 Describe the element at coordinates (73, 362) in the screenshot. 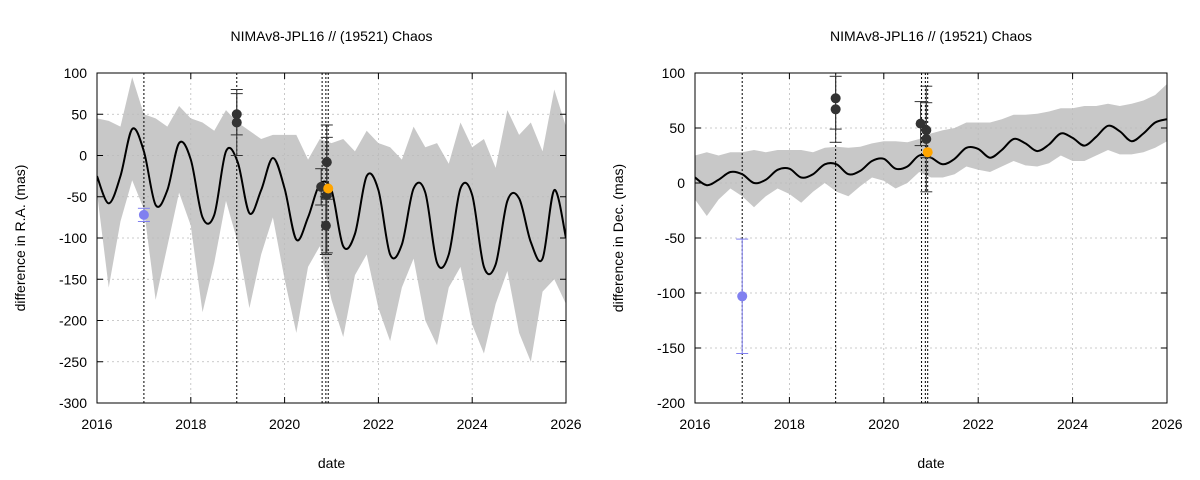

I see `y-tick-label: -250` at that location.